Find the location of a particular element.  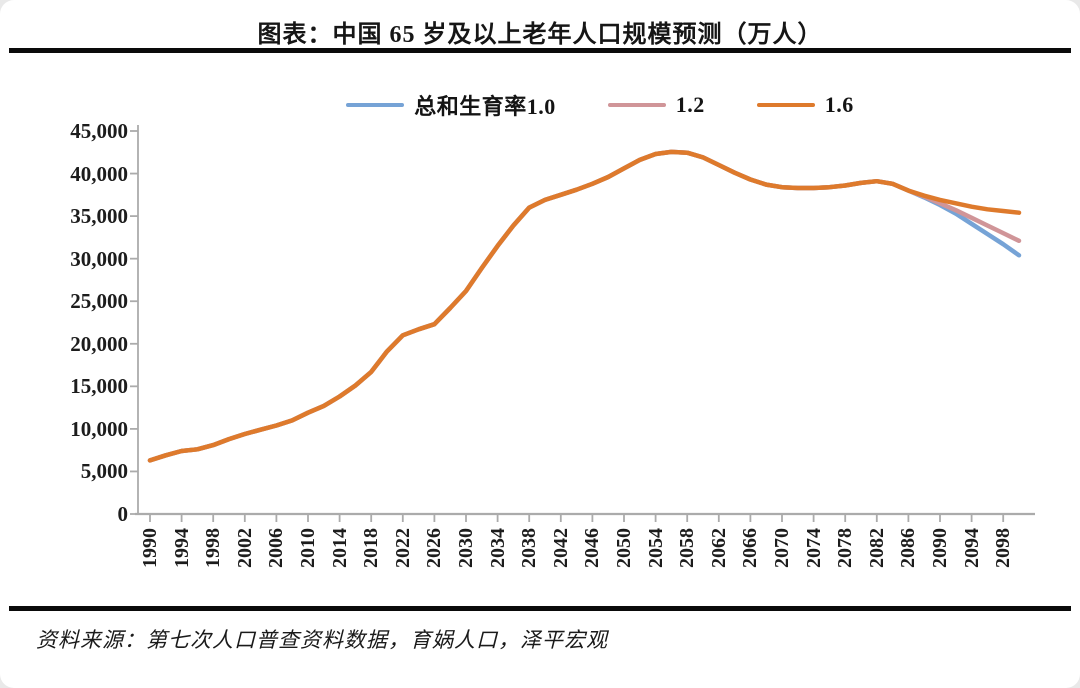

x-axis-tick-label: 1998 is located at coordinates (213, 548).